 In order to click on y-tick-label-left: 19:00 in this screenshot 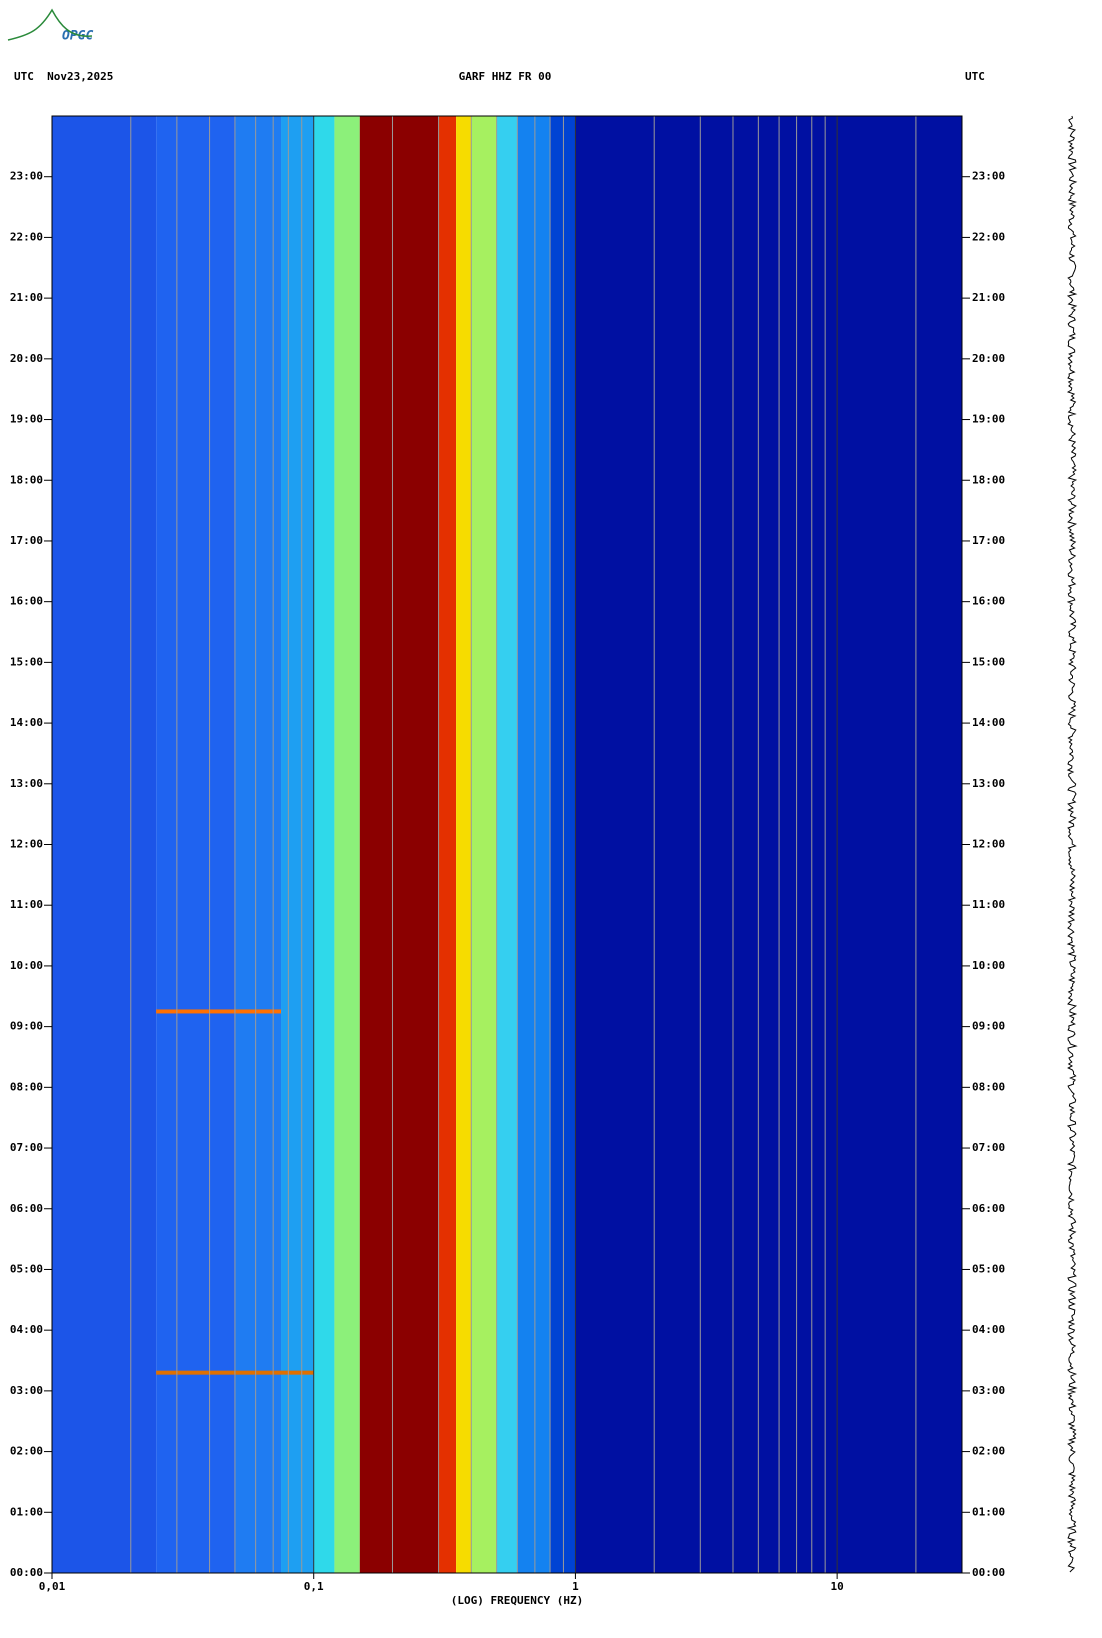, I will do `click(26, 419)`.